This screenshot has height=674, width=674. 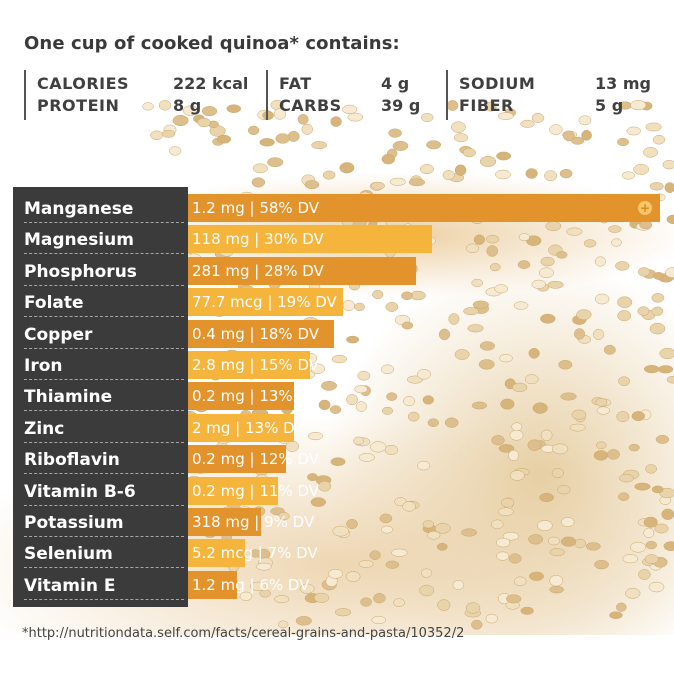 I want to click on nutrient-label: Thiamine, so click(x=104, y=396).